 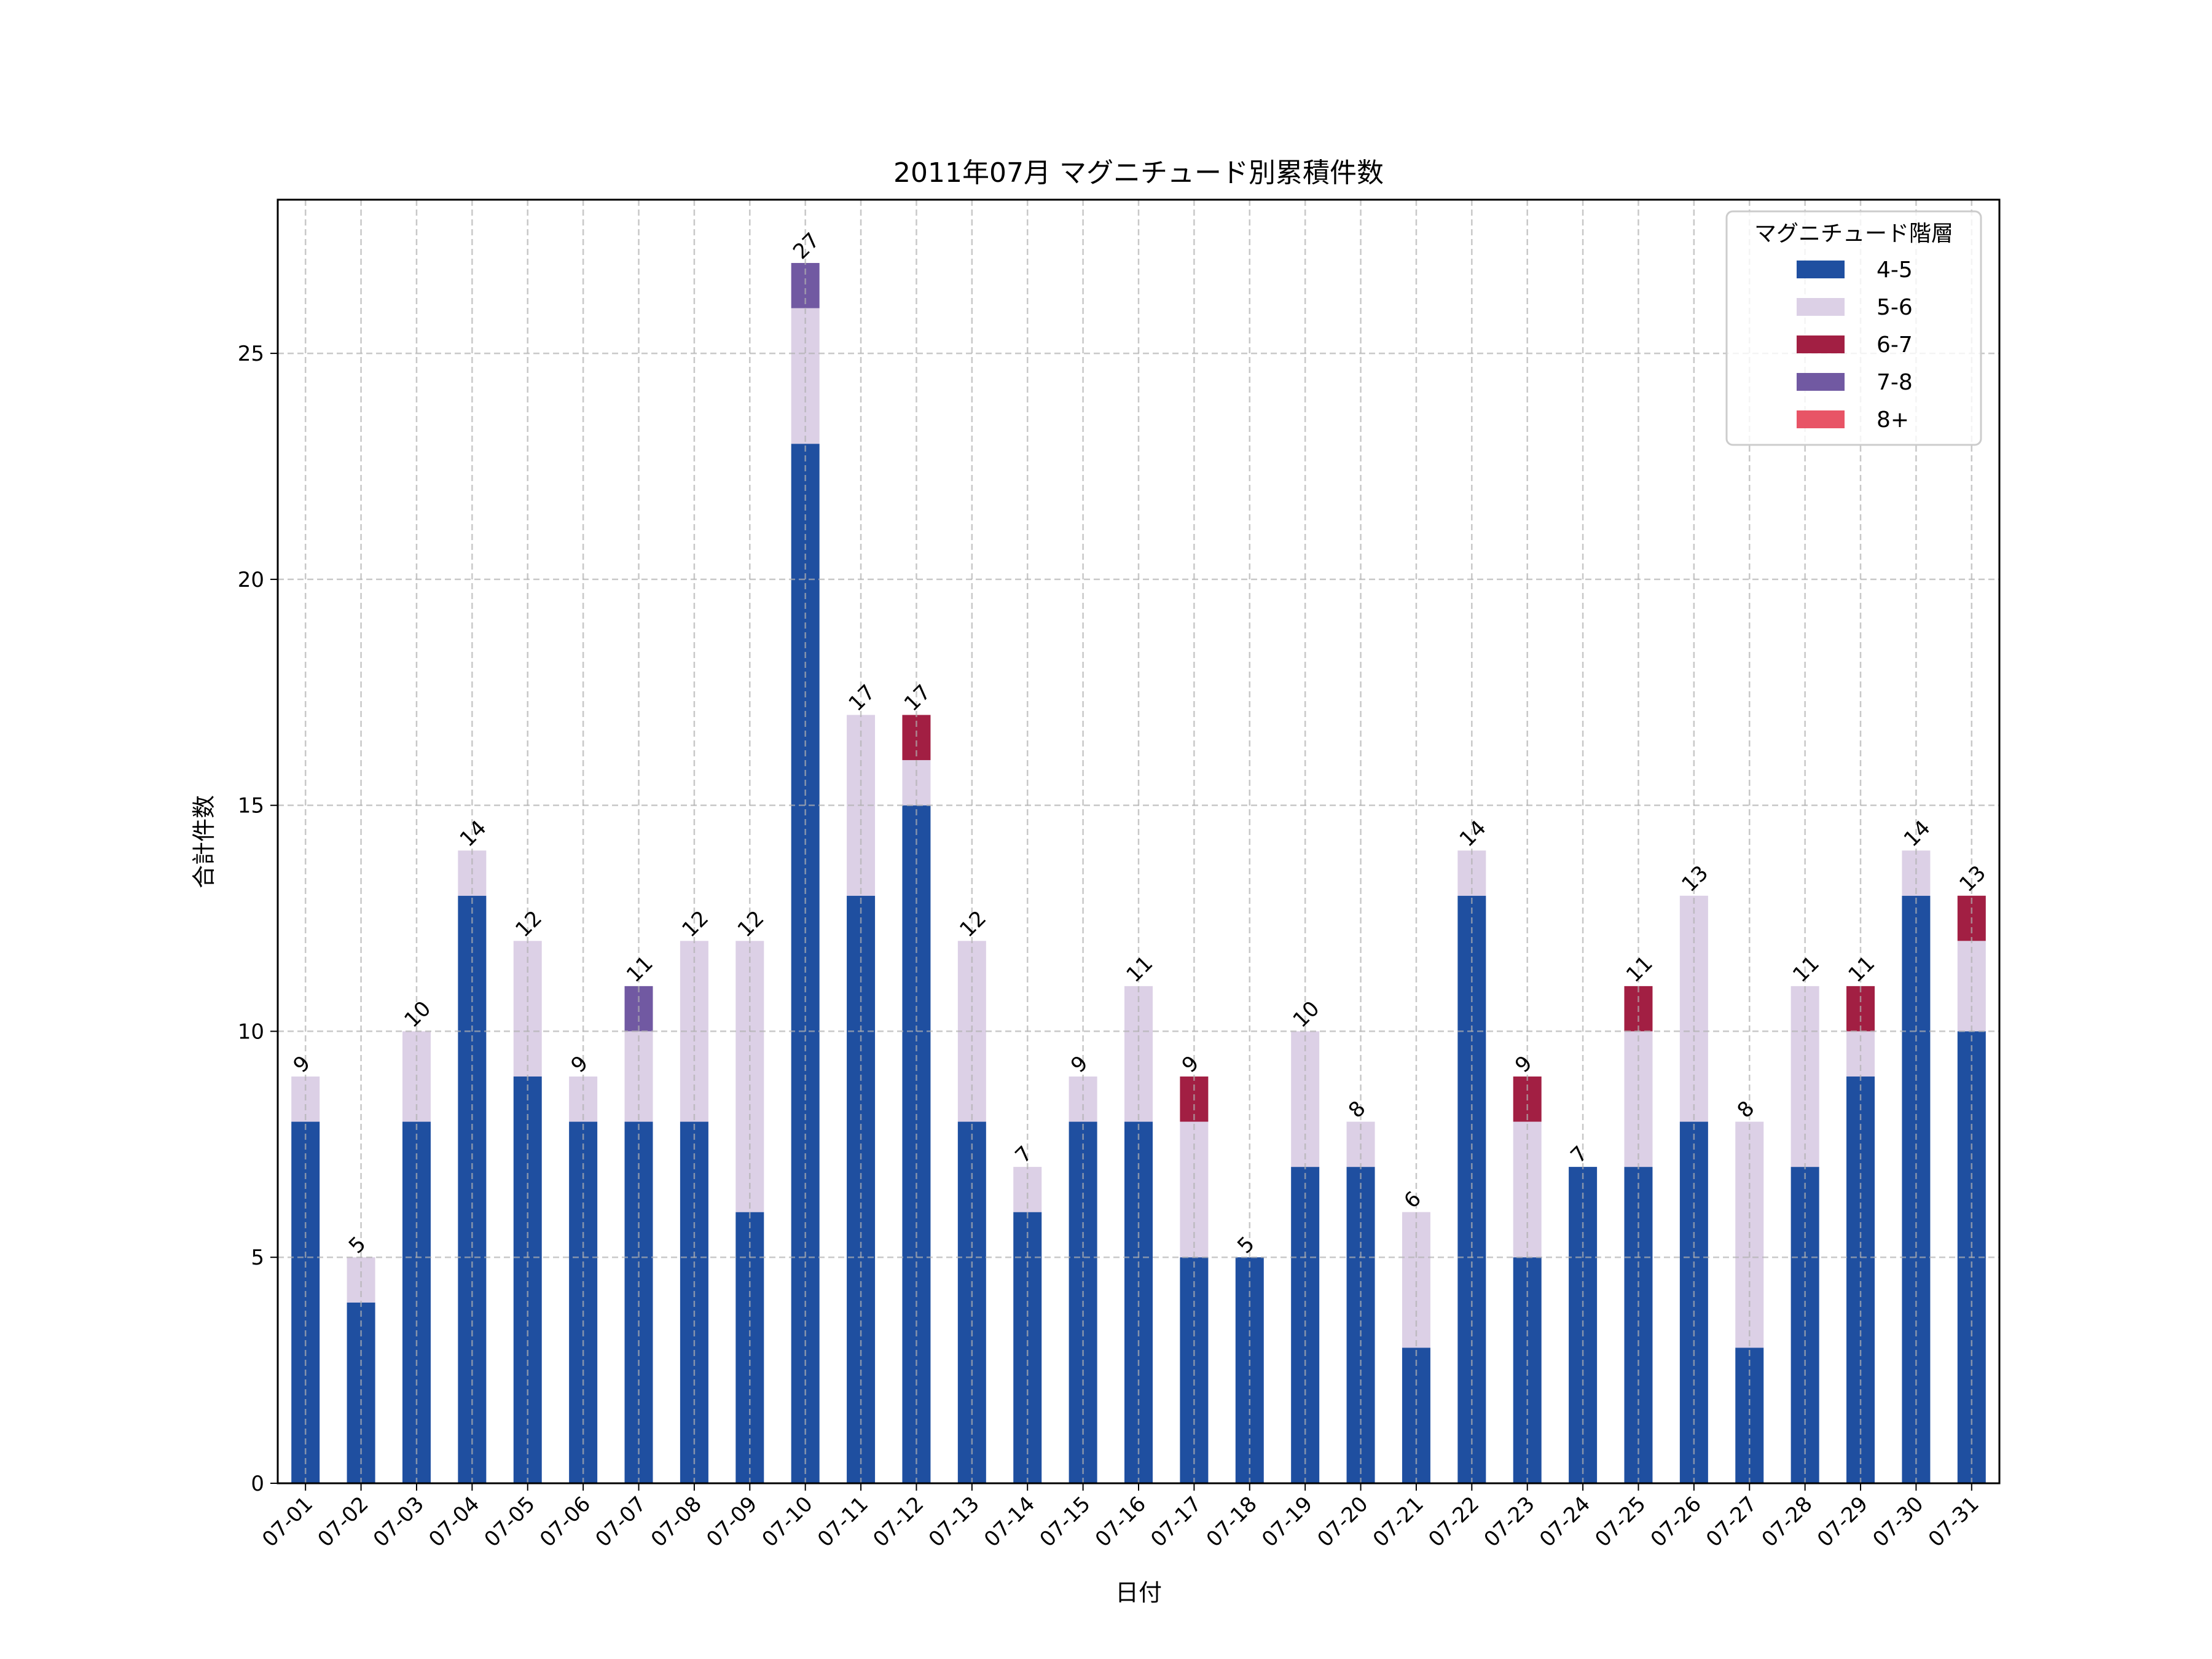 What do you see at coordinates (1895, 382) in the screenshot?
I see `legend-label: 7-8` at bounding box center [1895, 382].